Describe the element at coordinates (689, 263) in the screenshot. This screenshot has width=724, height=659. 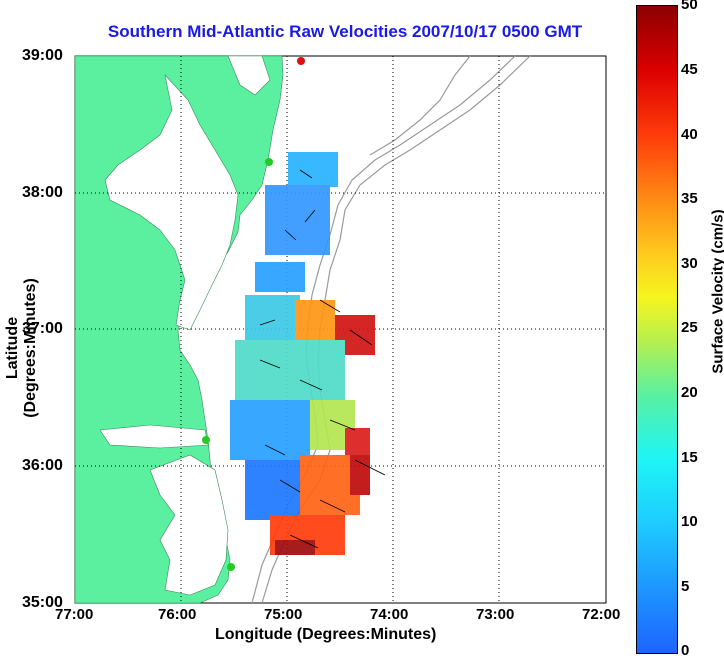
I see `colorbar-tick: 30` at that location.